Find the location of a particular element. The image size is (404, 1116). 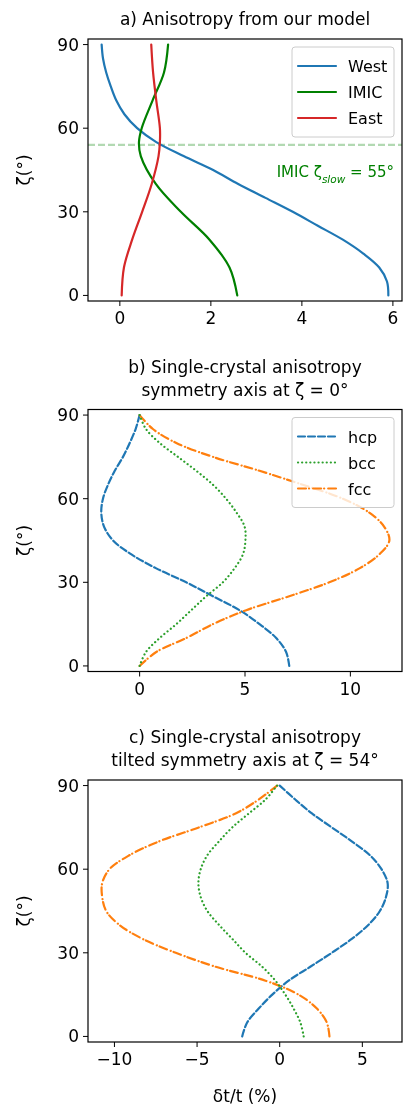

x-tick-label: 10 is located at coordinates (350, 688).